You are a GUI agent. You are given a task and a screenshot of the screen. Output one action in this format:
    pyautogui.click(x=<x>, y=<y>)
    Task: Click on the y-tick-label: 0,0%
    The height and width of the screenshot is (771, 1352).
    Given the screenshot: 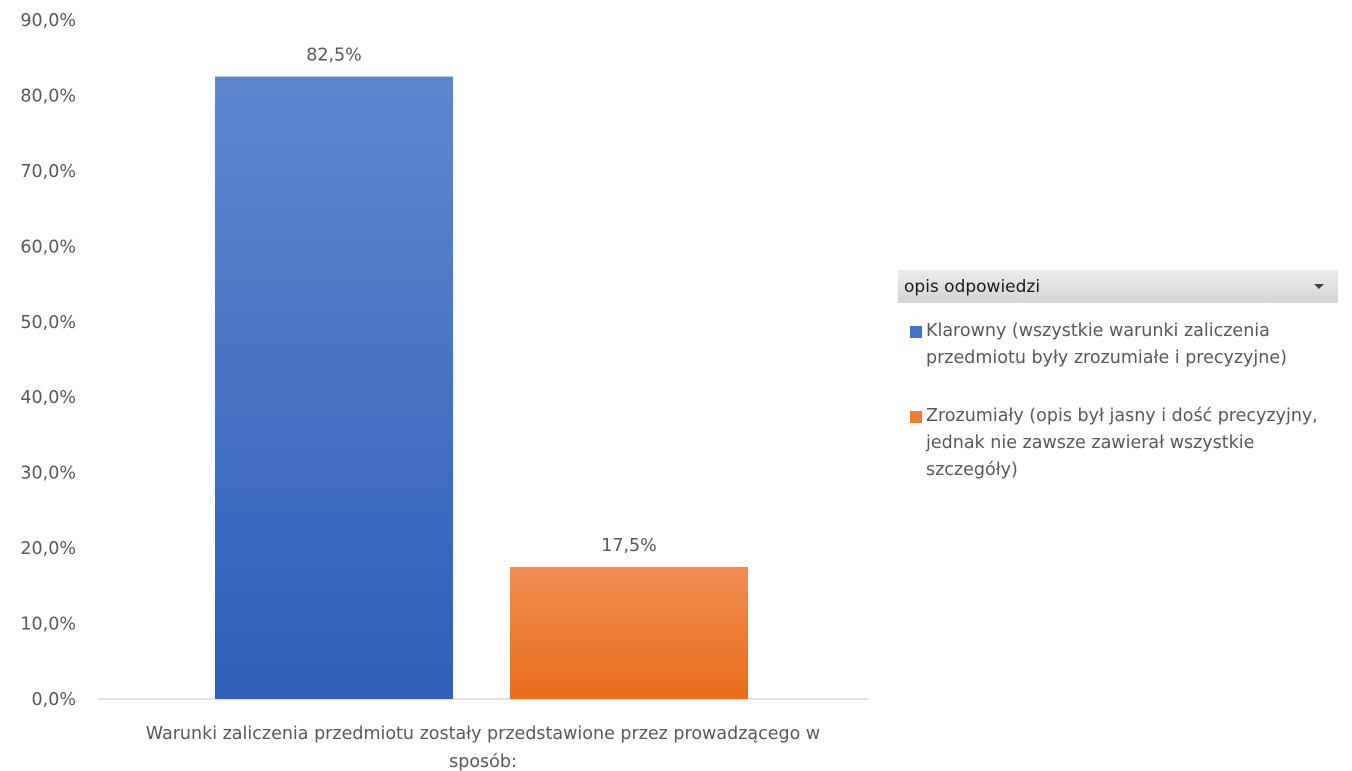 What is the action you would take?
    pyautogui.click(x=54, y=700)
    